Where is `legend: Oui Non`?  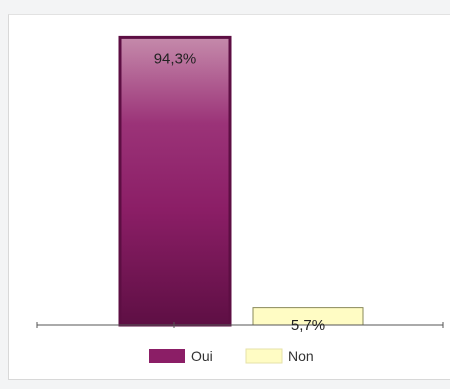
legend: Oui Non is located at coordinates (231, 356).